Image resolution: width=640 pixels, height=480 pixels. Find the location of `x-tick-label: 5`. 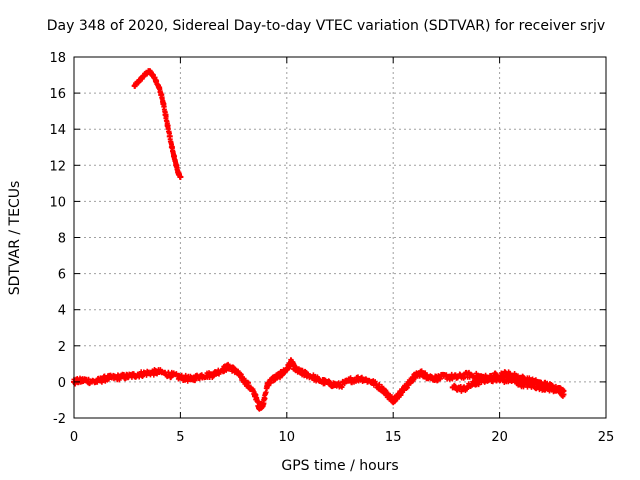

x-tick-label: 5 is located at coordinates (180, 437).